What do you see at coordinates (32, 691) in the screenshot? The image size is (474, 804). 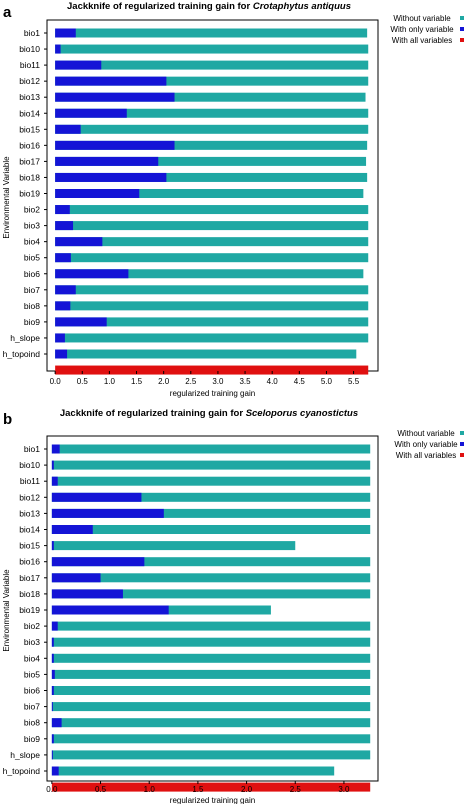 I see `category-label: bio6` at bounding box center [32, 691].